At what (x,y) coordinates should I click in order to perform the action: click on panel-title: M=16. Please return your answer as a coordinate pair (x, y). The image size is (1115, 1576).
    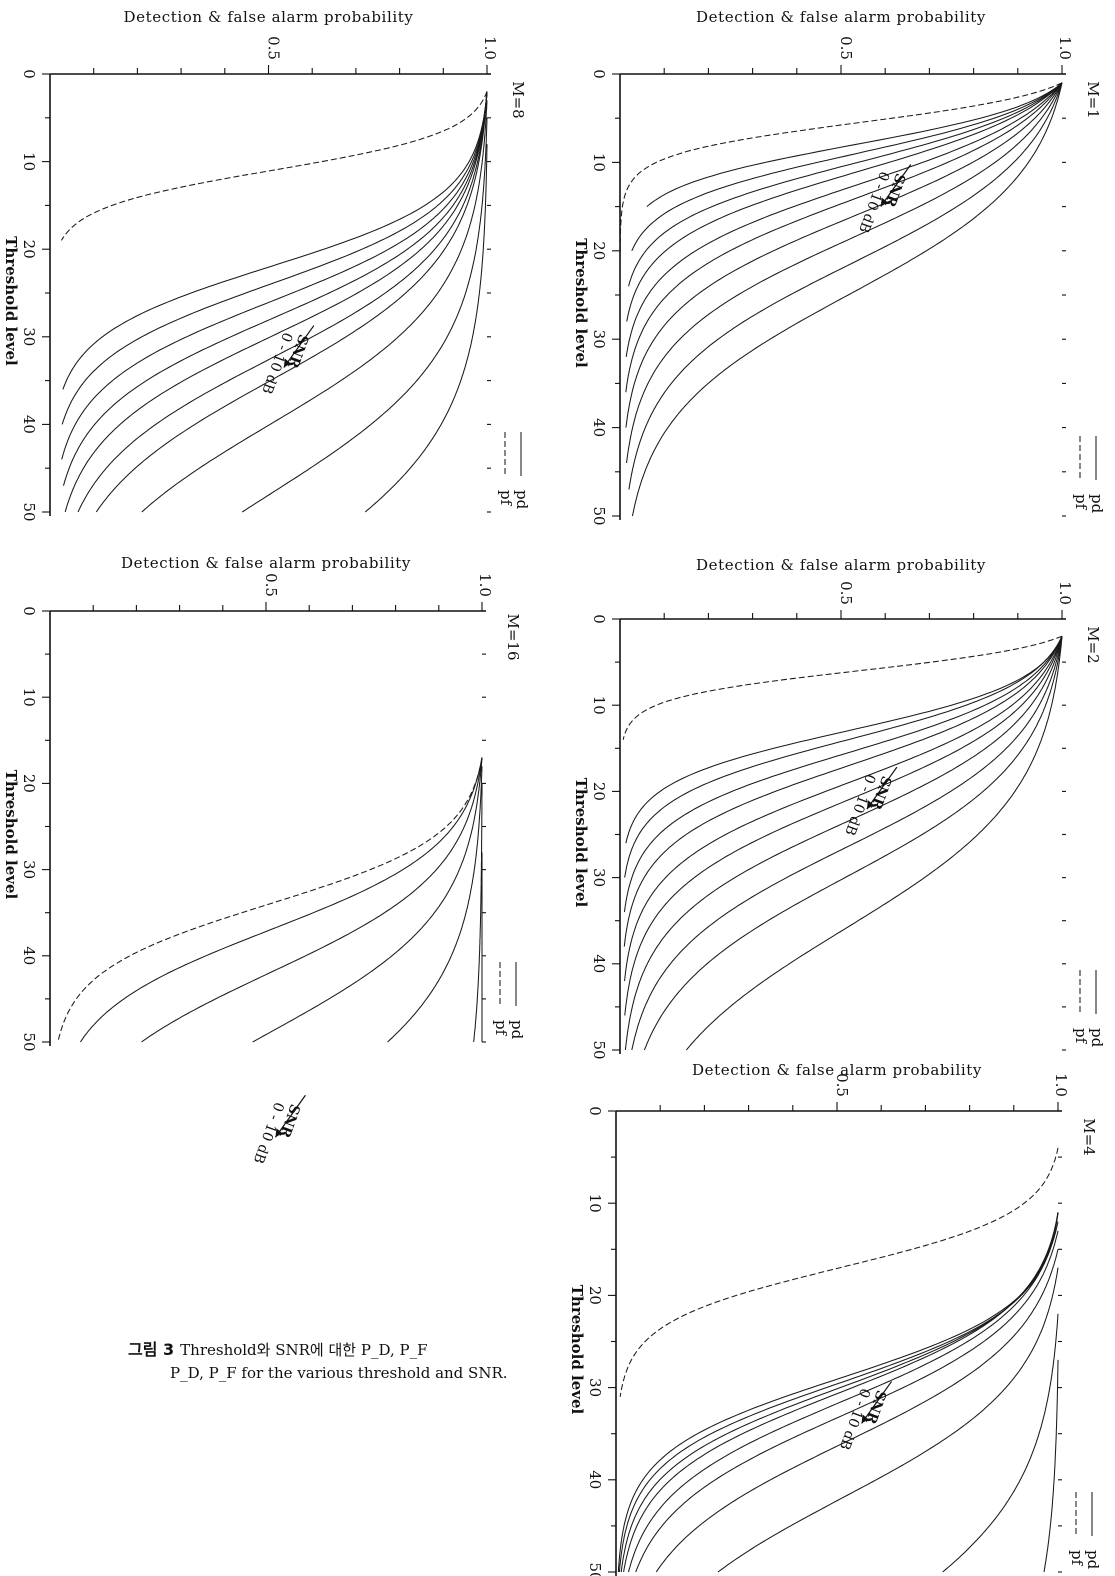
    Looking at the image, I should click on (513, 636).